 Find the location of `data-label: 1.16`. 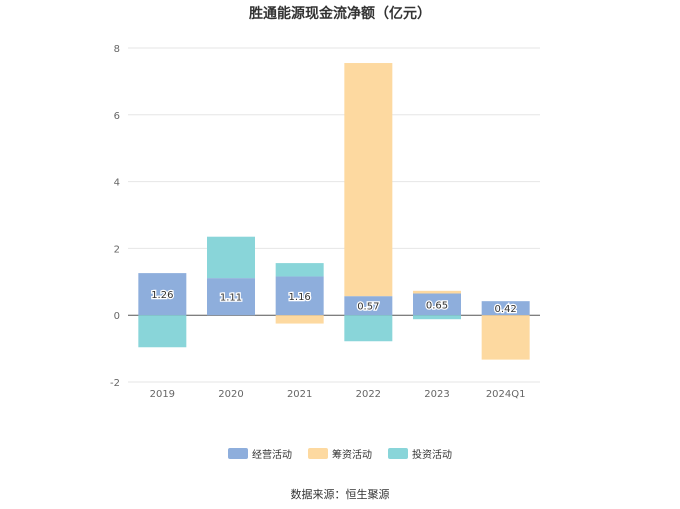

data-label: 1.16 is located at coordinates (300, 297).